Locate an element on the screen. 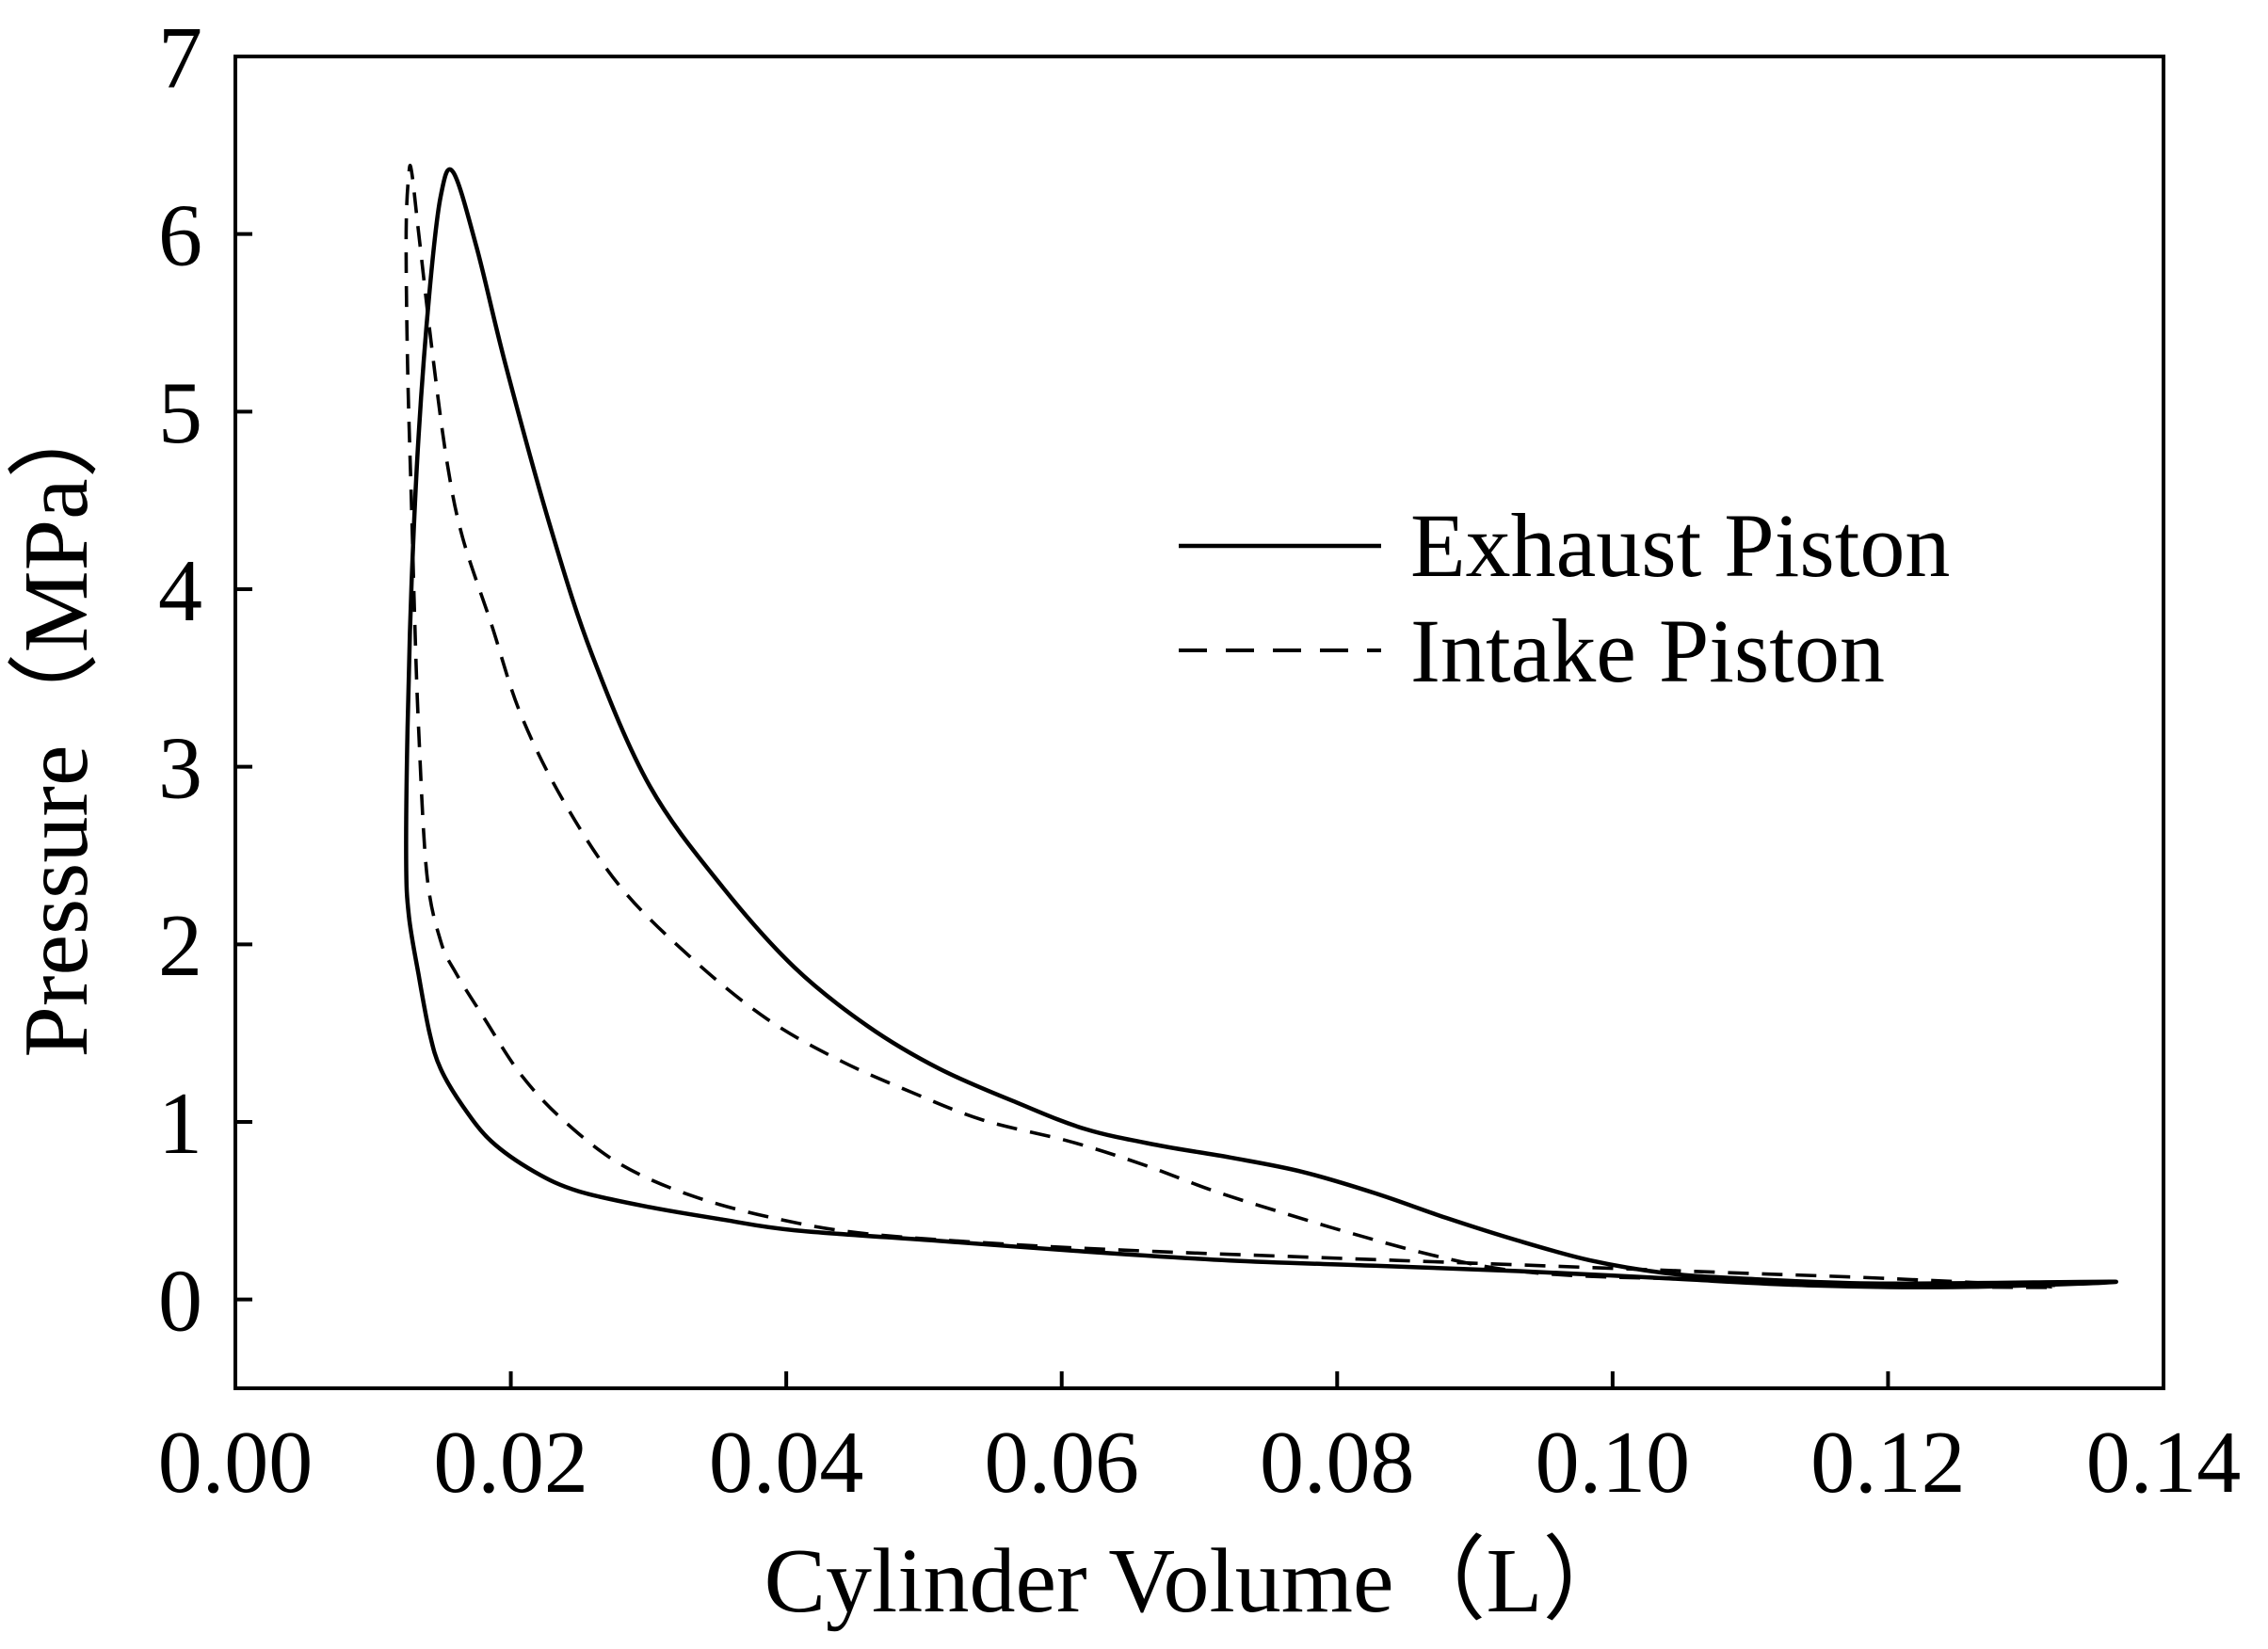 The width and height of the screenshot is (2268, 1649). y-tick-label: 6 is located at coordinates (180, 236).